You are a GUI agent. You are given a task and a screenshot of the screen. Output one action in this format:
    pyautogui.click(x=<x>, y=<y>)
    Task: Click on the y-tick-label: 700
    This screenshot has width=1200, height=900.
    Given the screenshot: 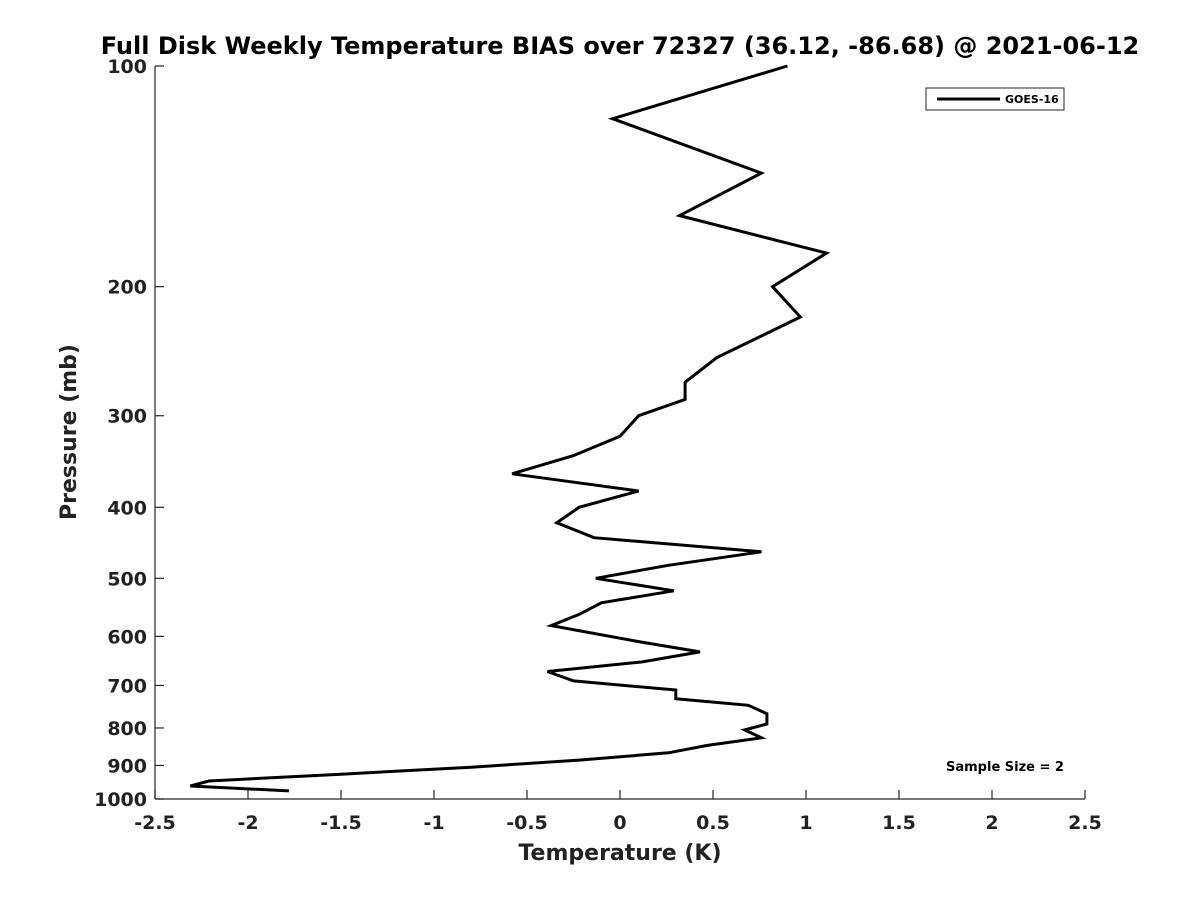 What is the action you would take?
    pyautogui.click(x=127, y=686)
    